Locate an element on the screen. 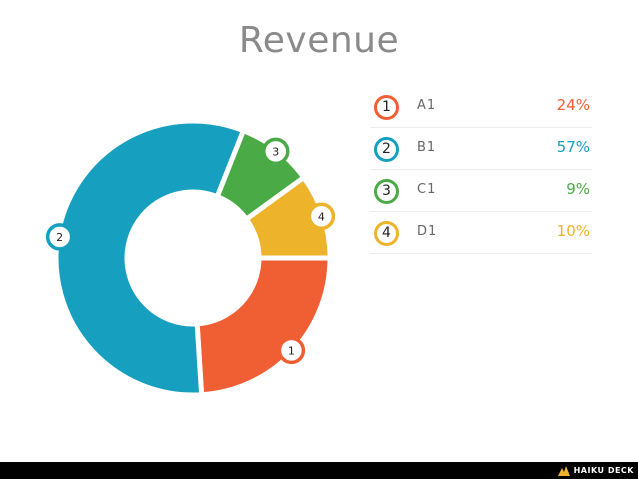 The image size is (638, 479). donut-slice-a1 is located at coordinates (263, 326).